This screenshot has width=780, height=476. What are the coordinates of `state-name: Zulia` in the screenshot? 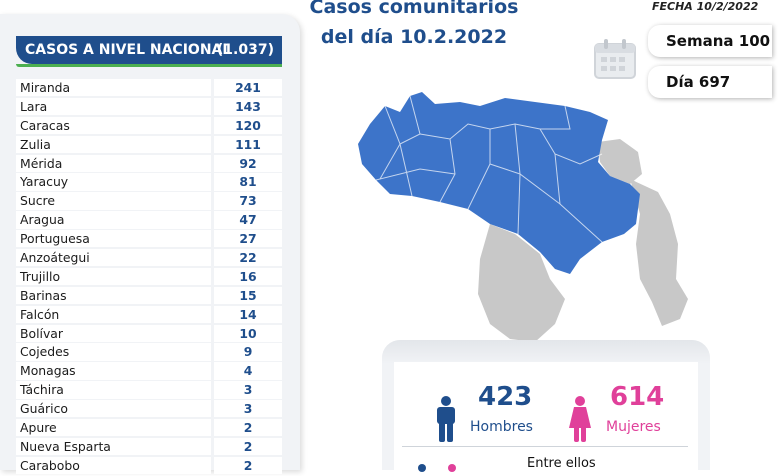 It's located at (113, 144).